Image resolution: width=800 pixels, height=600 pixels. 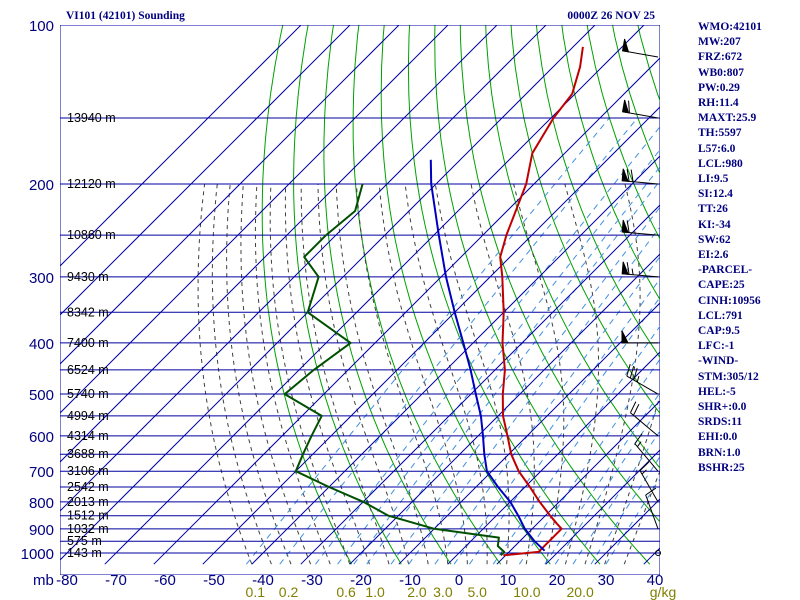 What do you see at coordinates (623, 133) in the screenshot?
I see `dry-adiabat` at bounding box center [623, 133].